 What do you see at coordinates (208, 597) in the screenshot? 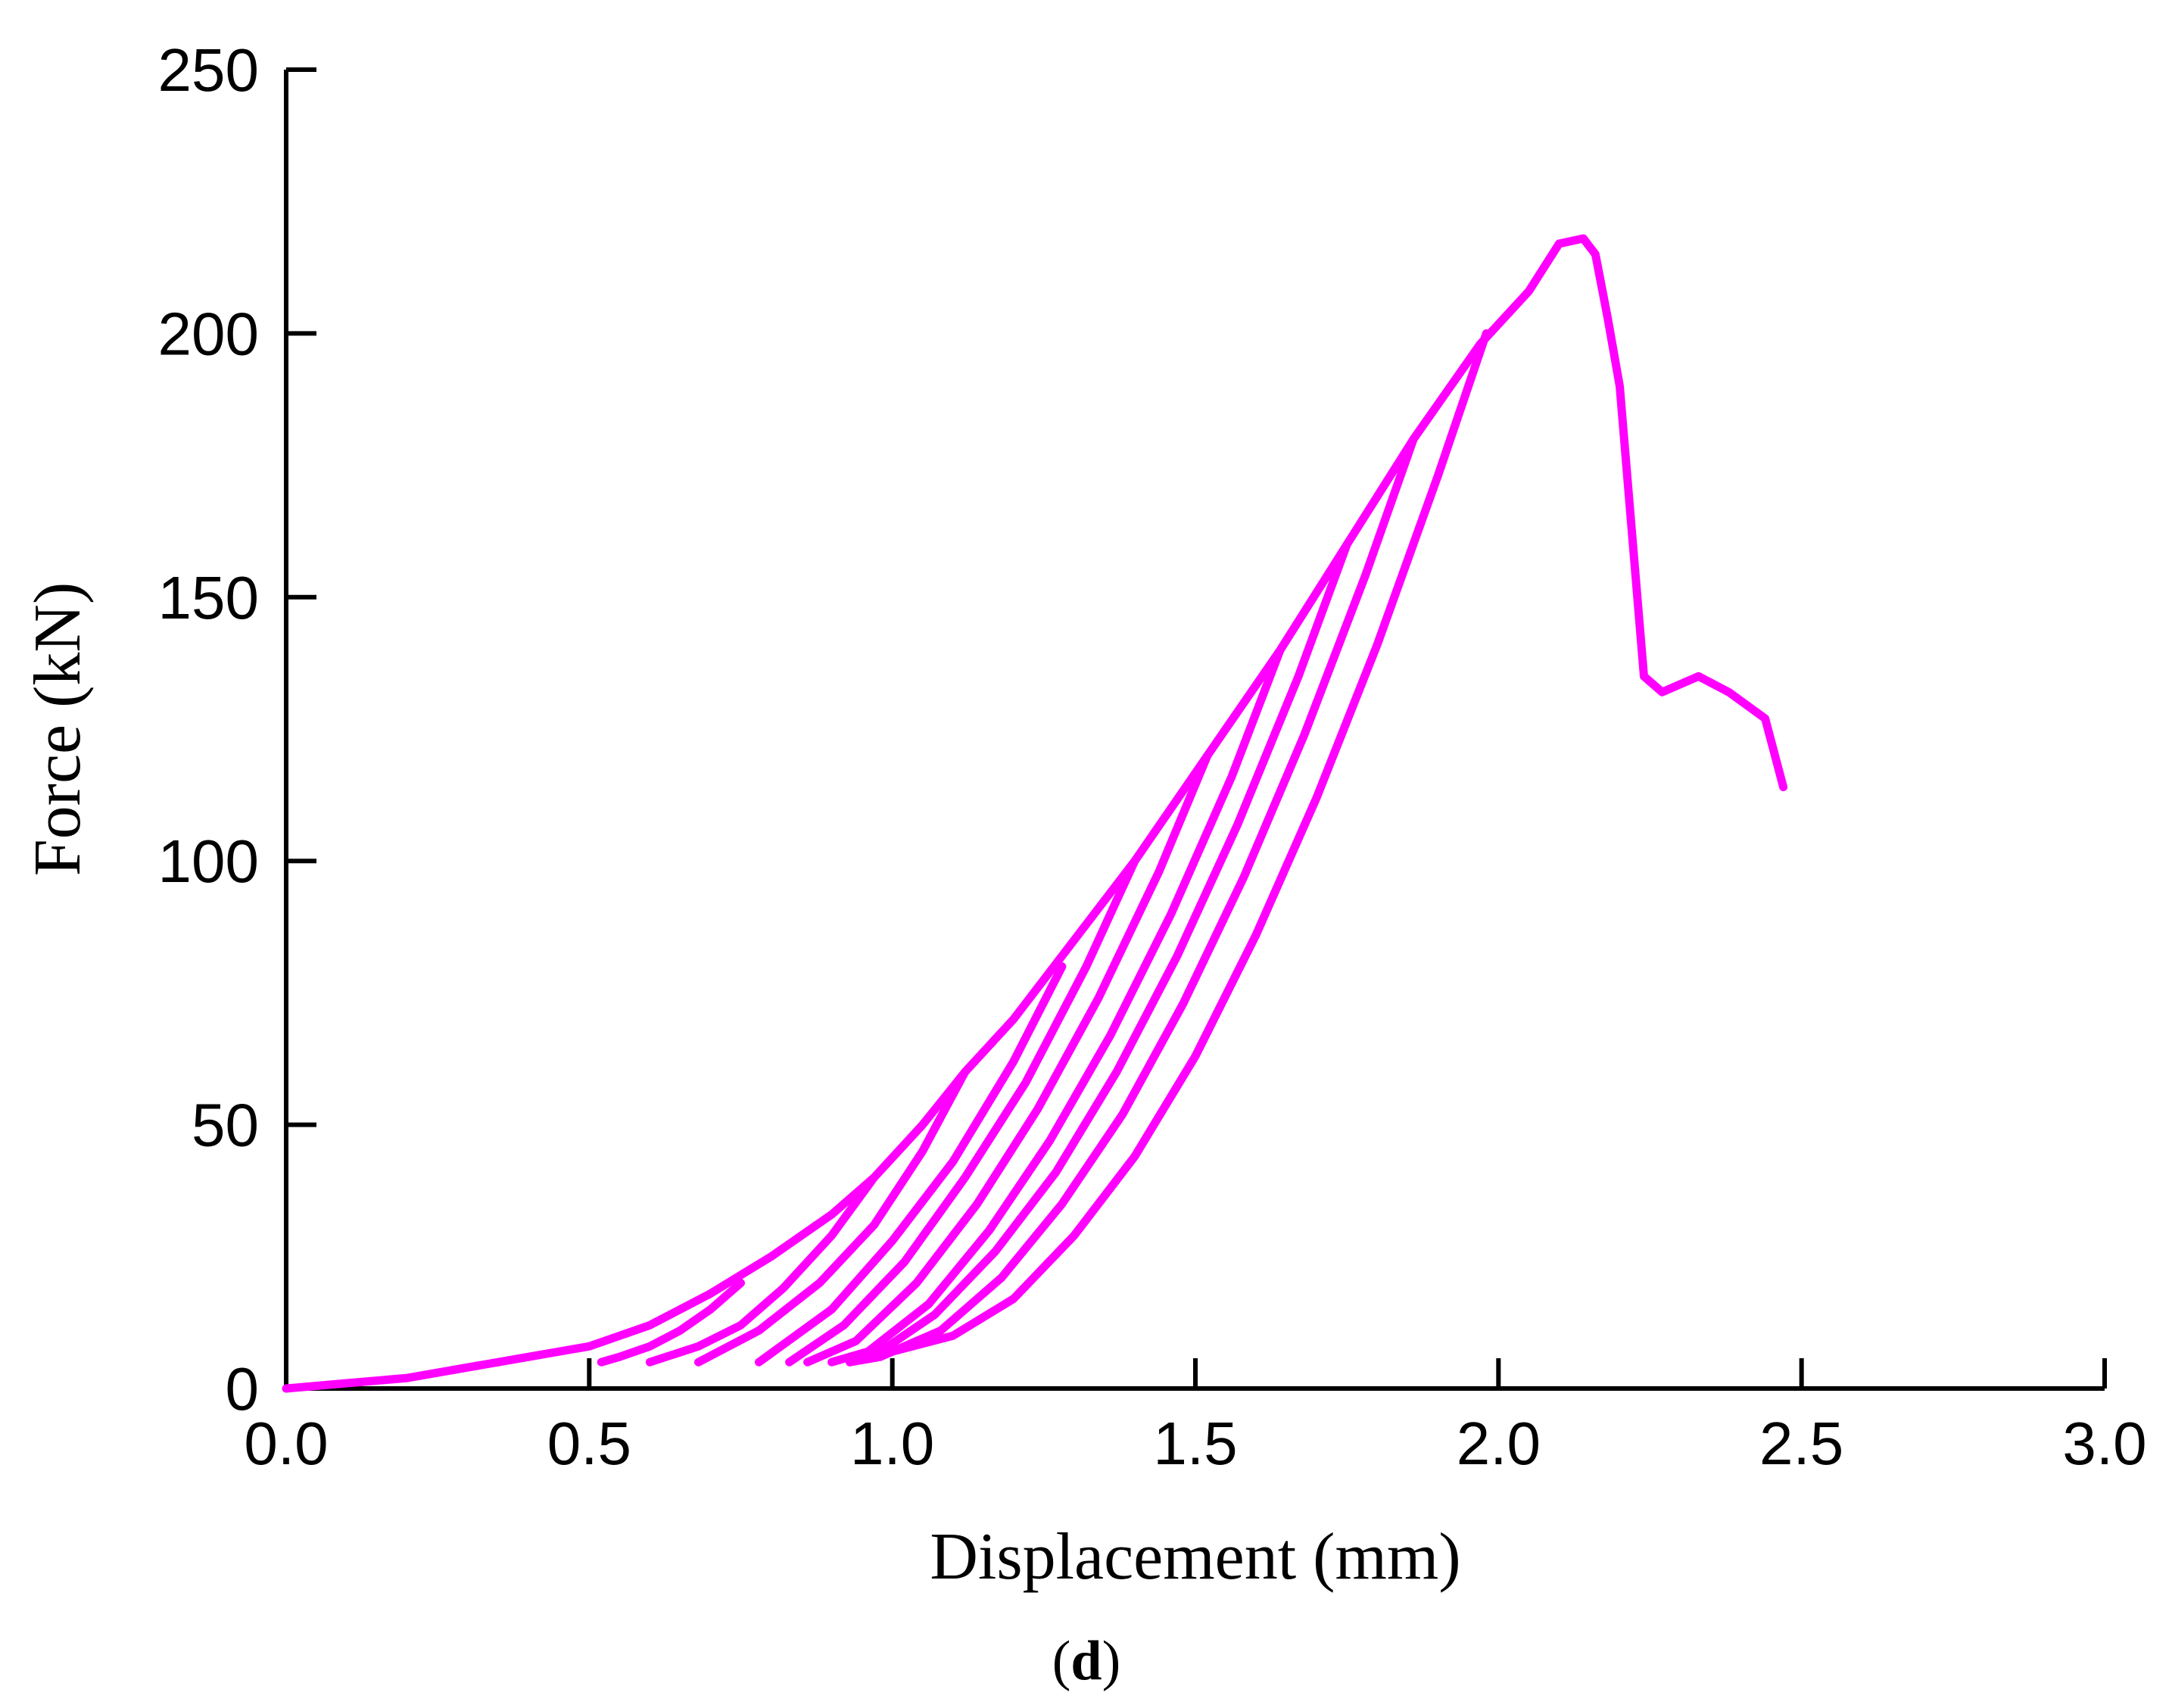
I see `y-tick-label: 150` at bounding box center [208, 597].